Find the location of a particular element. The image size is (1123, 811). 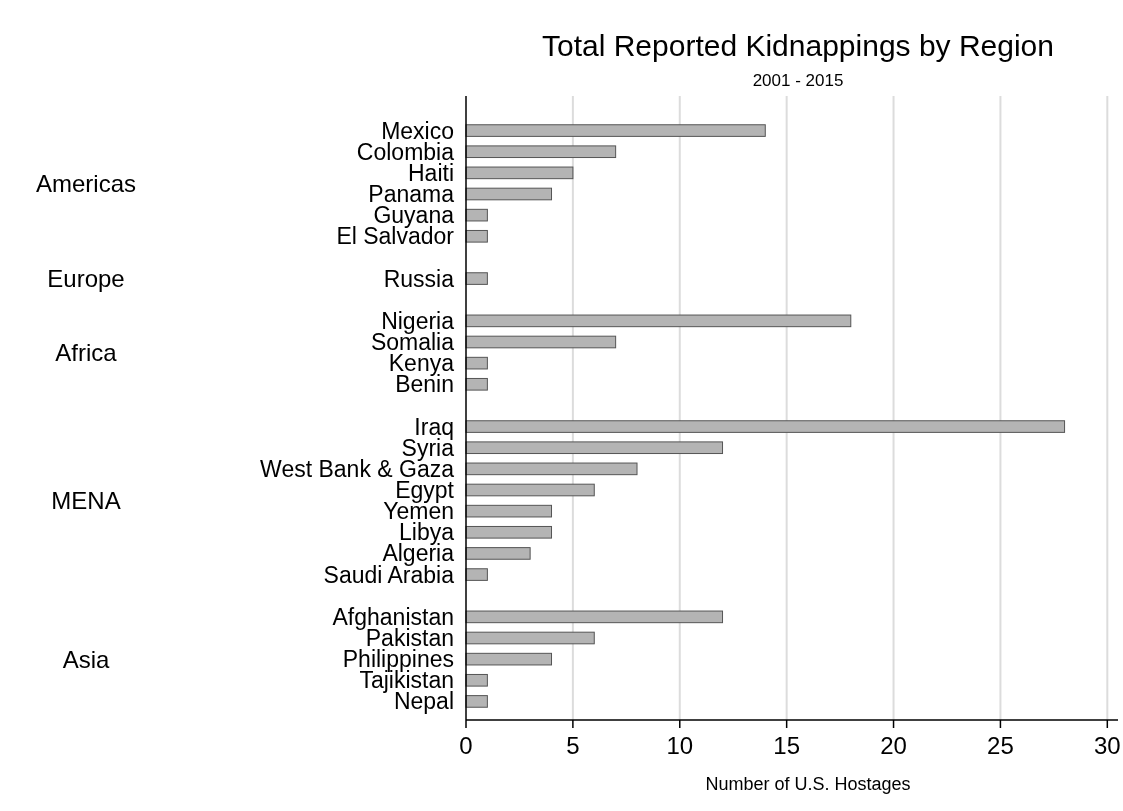

y-tick-label: Russia is located at coordinates (419, 278).